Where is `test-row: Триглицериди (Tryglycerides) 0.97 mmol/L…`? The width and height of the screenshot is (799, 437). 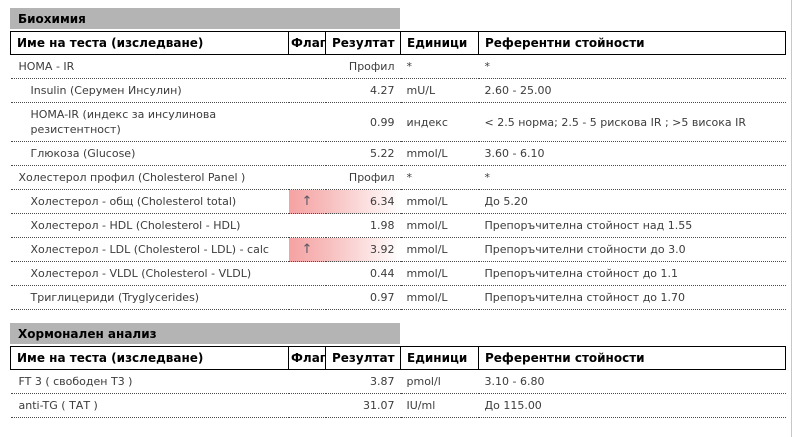 test-row: Триглицериди (Tryglycerides) 0.97 mmol/L… is located at coordinates (398, 297).